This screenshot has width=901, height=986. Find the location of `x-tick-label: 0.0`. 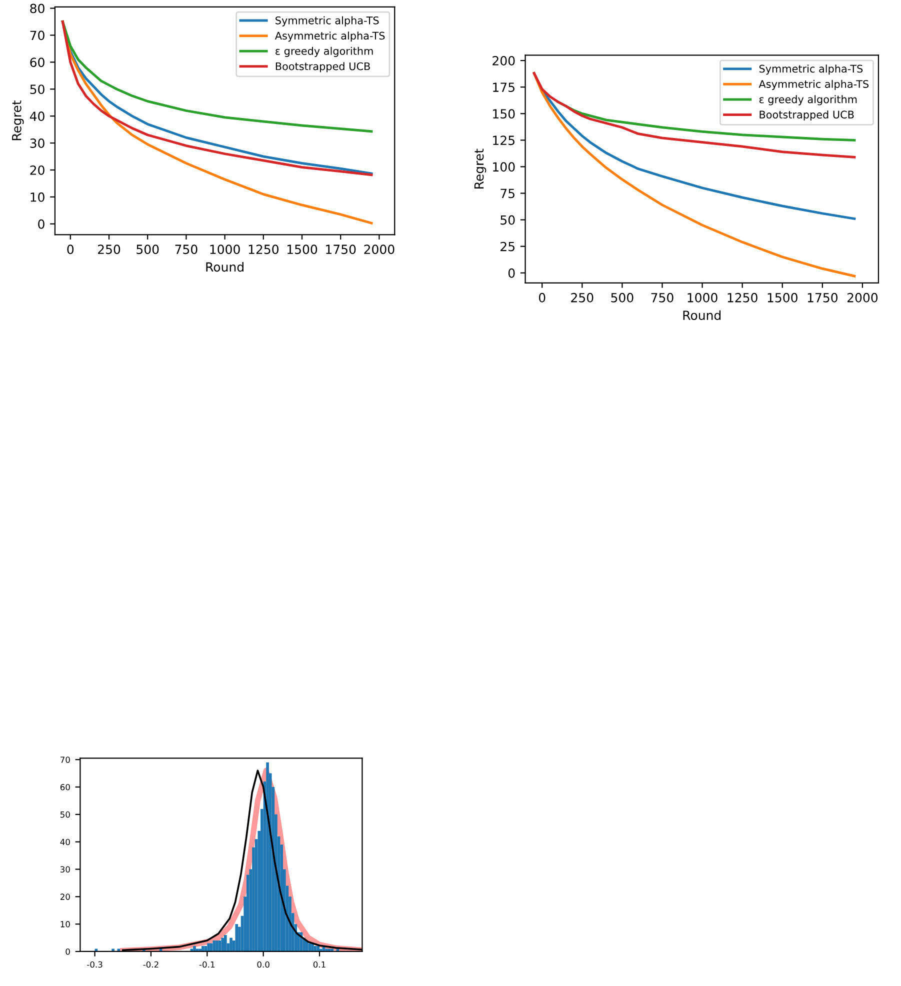

x-tick-label: 0.0 is located at coordinates (263, 964).